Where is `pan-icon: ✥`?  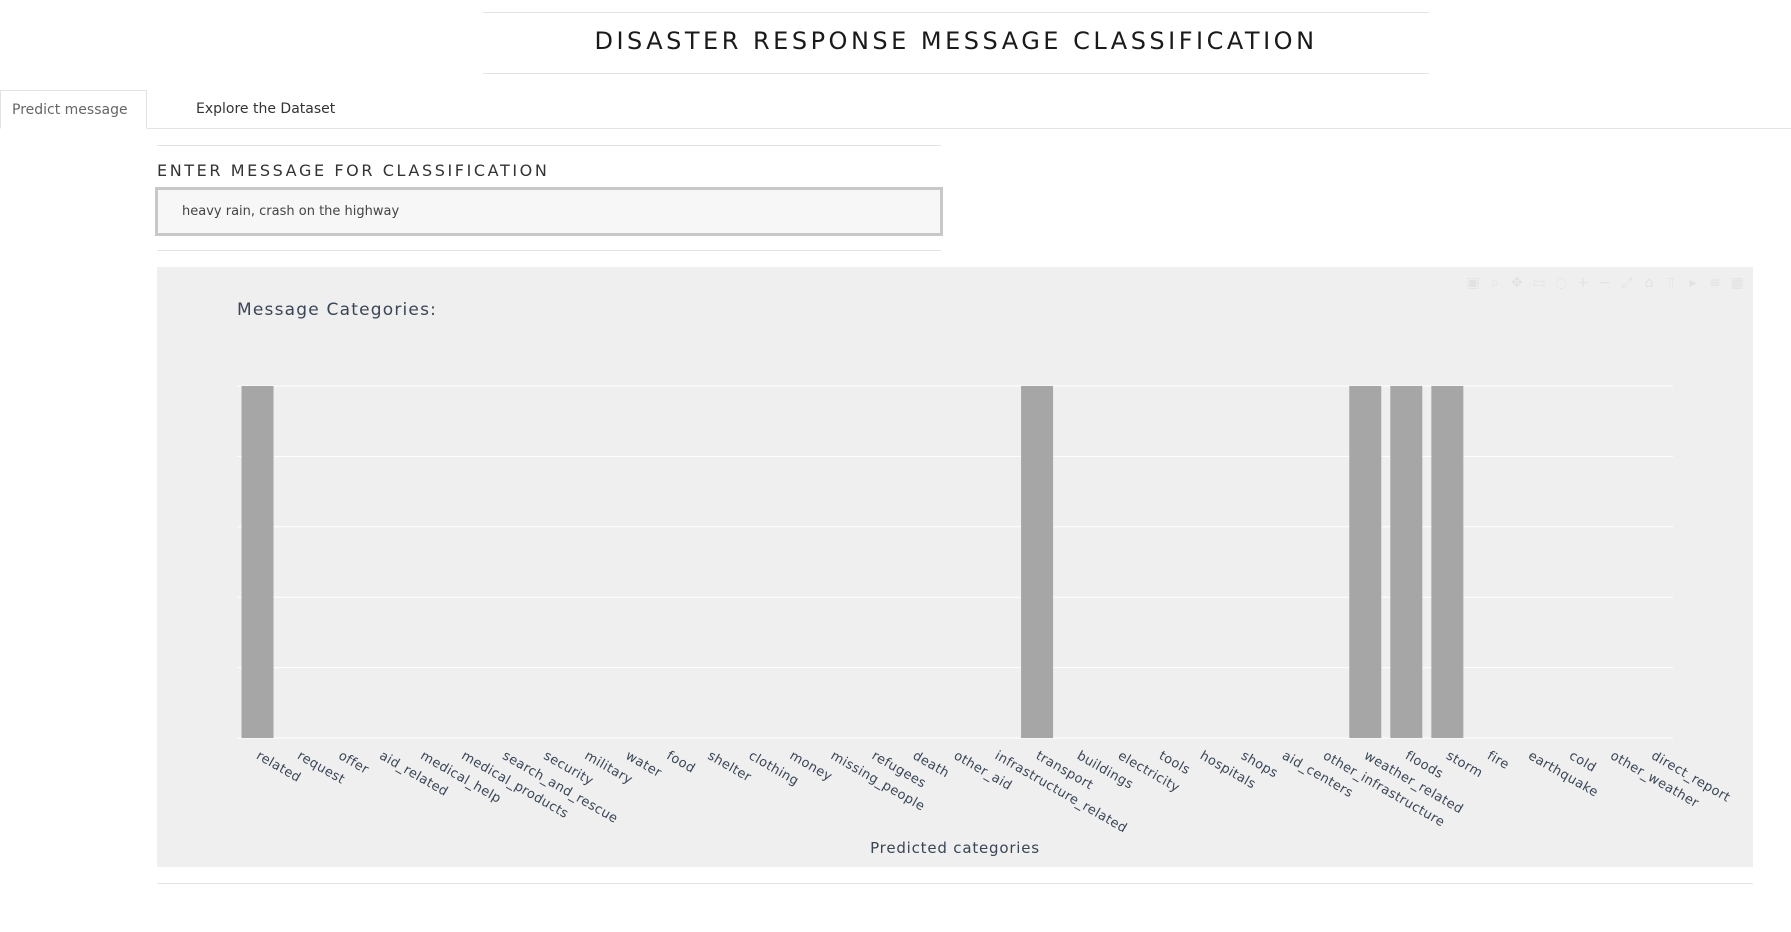
pan-icon: ✥ is located at coordinates (1517, 283).